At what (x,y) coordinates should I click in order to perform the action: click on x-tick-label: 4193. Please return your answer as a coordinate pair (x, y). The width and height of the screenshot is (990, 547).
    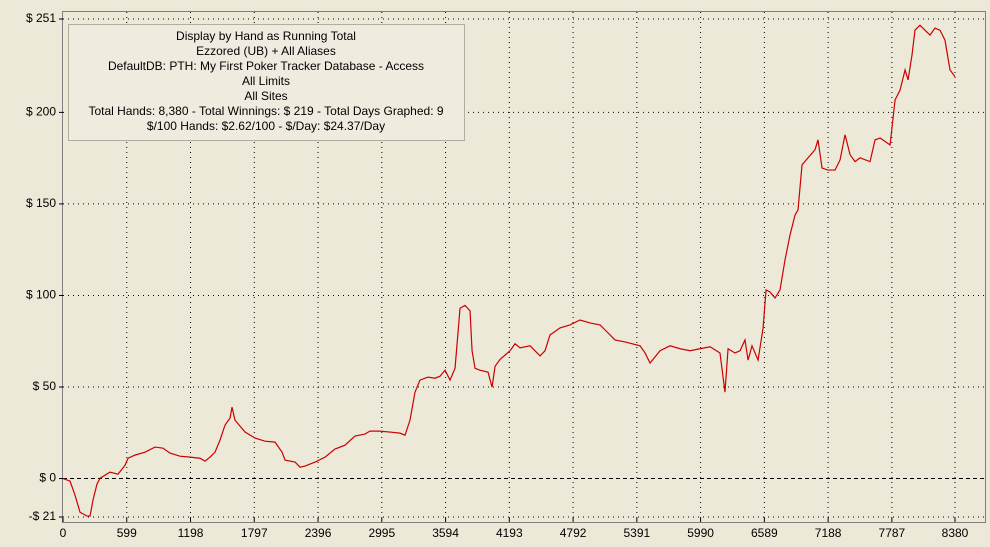
    Looking at the image, I should click on (509, 533).